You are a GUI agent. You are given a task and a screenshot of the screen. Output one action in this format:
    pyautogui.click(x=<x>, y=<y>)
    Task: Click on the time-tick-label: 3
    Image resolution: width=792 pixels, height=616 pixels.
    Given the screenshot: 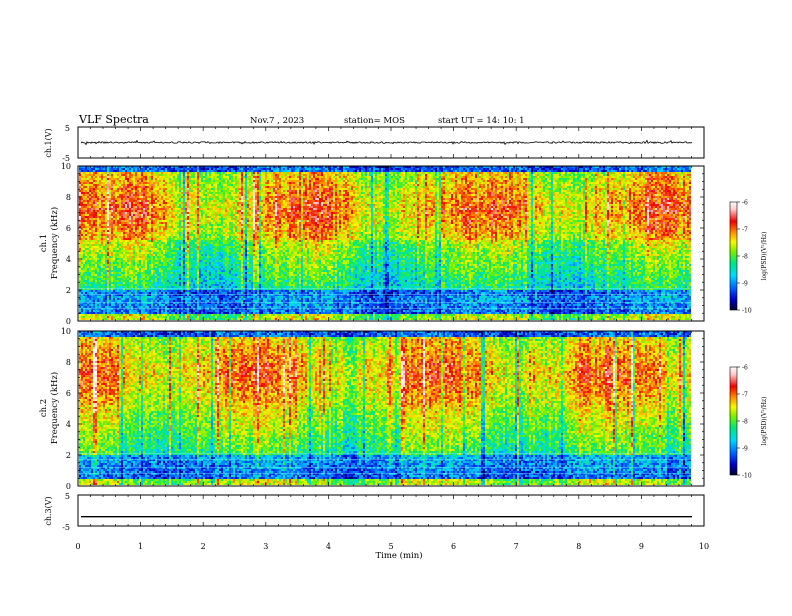 What is the action you would take?
    pyautogui.click(x=265, y=546)
    